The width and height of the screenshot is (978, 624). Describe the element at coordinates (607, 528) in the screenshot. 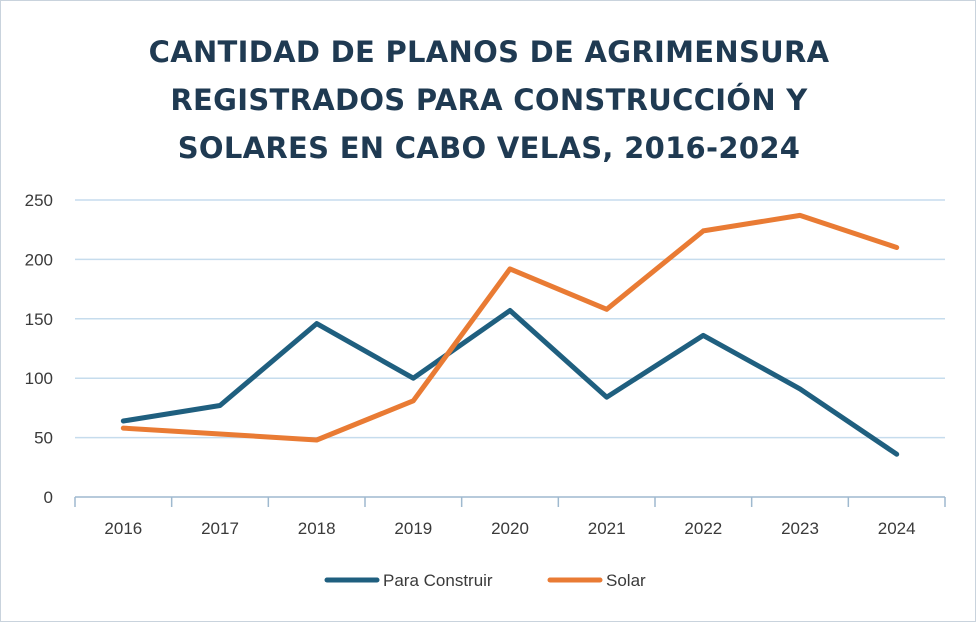

I see `x-tick-label: 2021` at that location.